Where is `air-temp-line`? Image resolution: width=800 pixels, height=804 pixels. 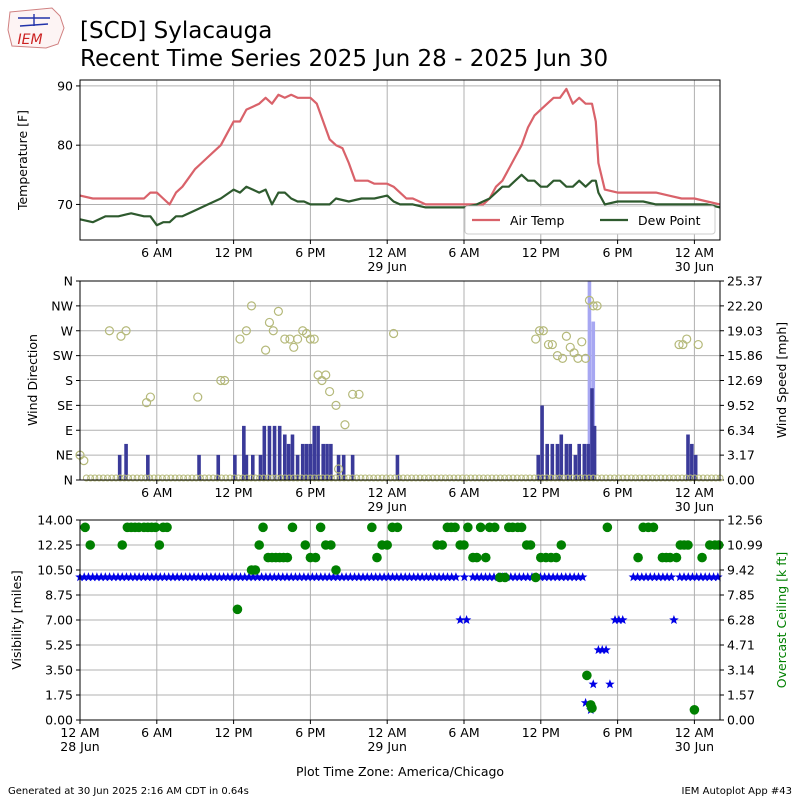
air-temp-line is located at coordinates (400, 146).